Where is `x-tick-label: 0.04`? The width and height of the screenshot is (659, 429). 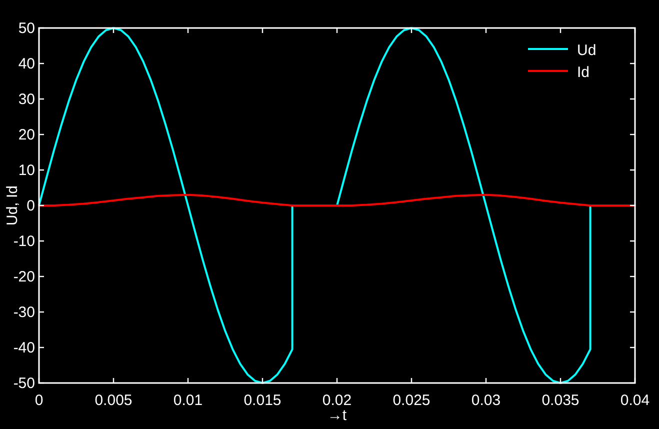
x-tick-label: 0.04 is located at coordinates (635, 400).